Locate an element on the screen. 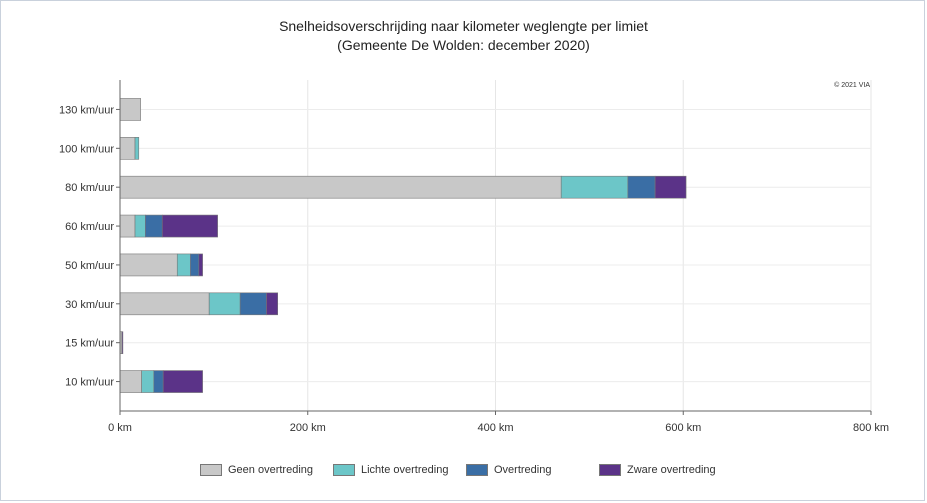 The image size is (927, 503). x-tick-label: 400 km is located at coordinates (495, 428).